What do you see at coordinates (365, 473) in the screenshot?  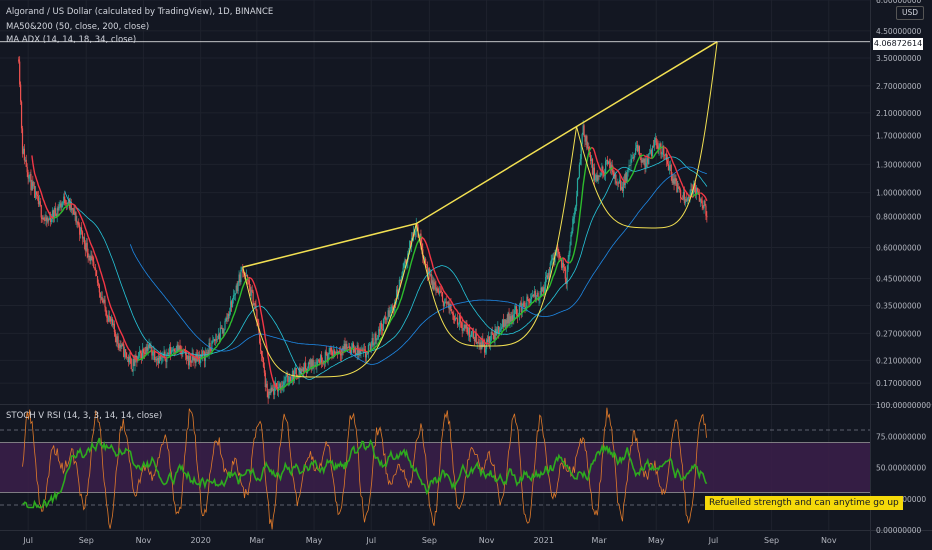 I see `stoch-line` at bounding box center [365, 473].